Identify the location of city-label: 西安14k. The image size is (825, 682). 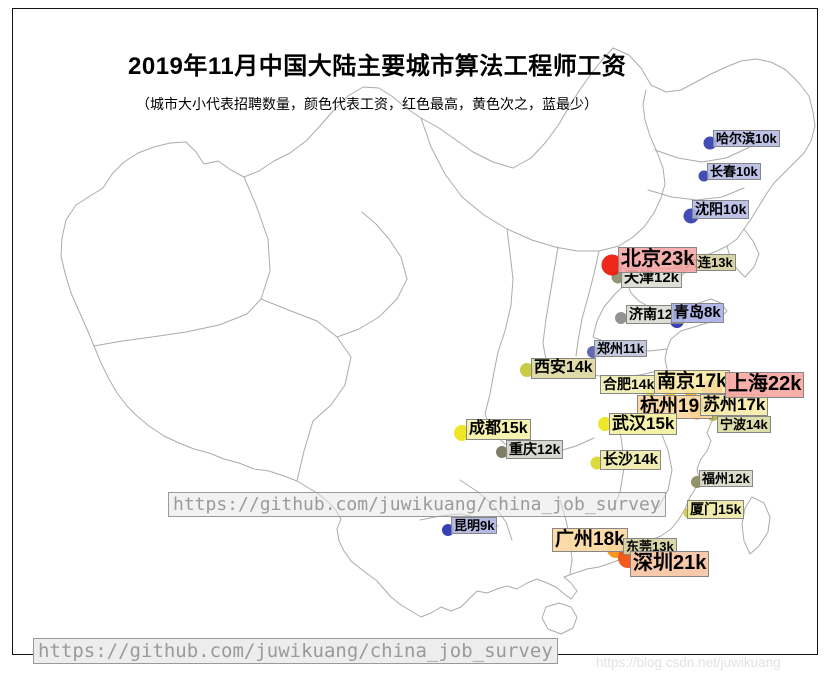
(563, 368).